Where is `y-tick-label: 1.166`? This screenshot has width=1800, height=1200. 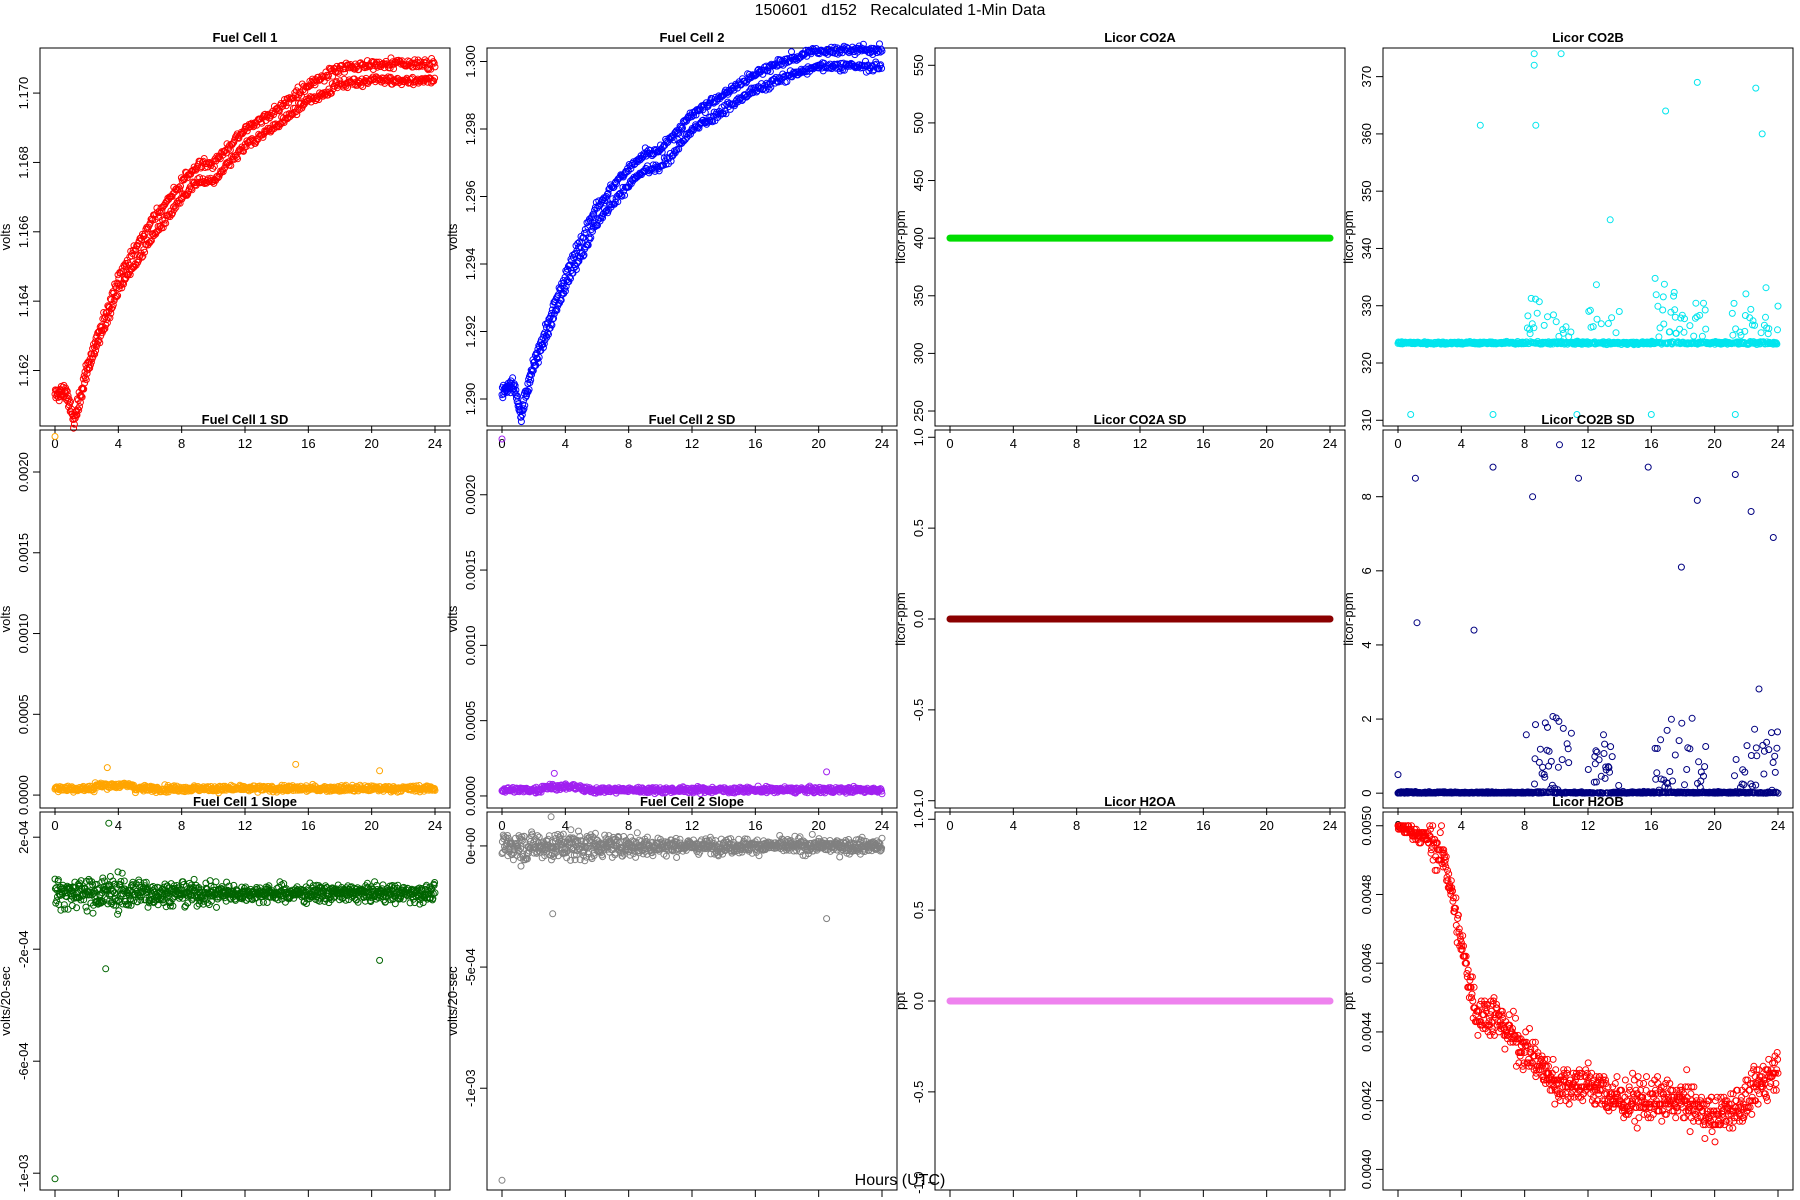 y-tick-label: 1.166 is located at coordinates (23, 232).